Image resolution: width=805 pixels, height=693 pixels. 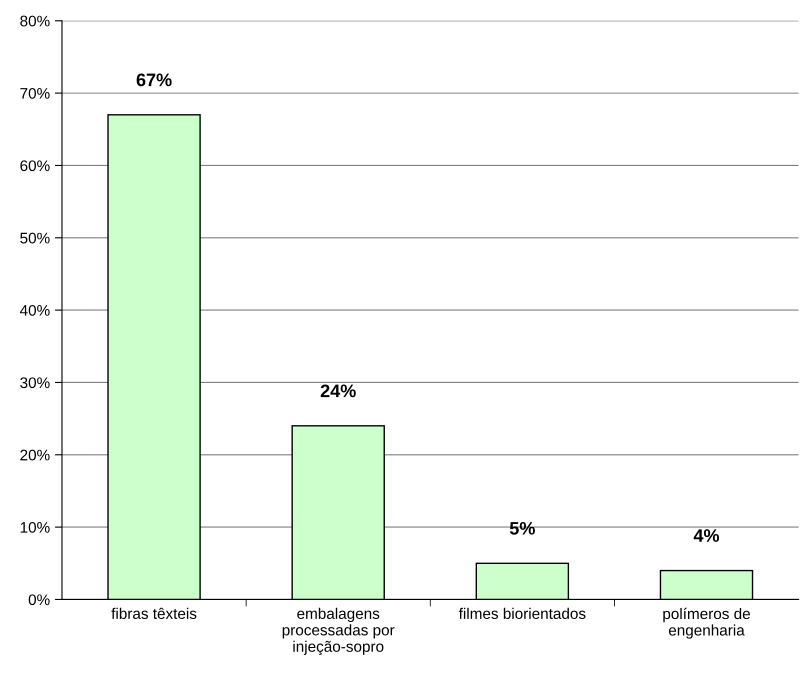 I want to click on y-tick-label: 50%, so click(x=35, y=238).